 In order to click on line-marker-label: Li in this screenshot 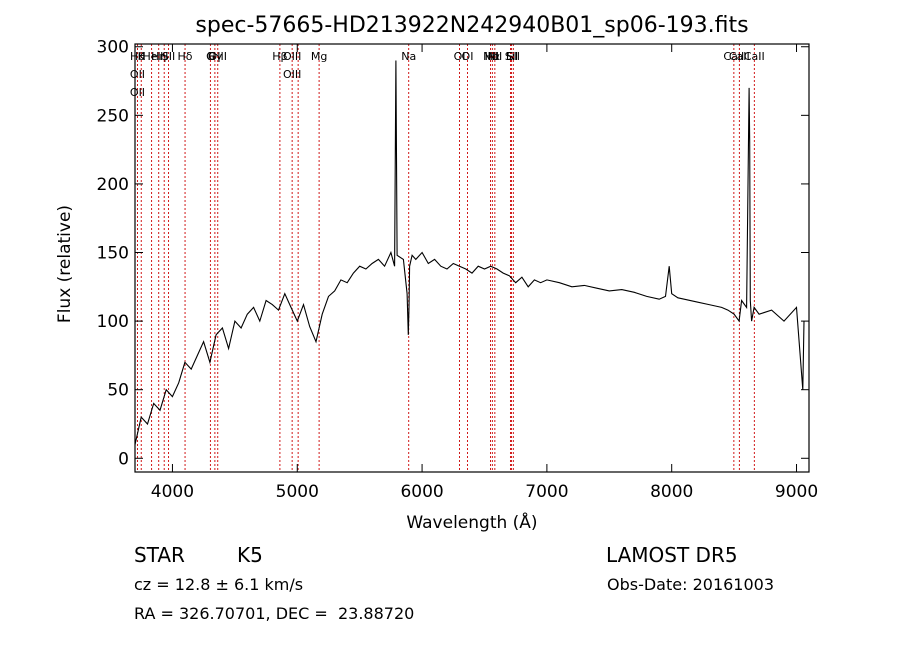, I will do `click(510, 56)`.